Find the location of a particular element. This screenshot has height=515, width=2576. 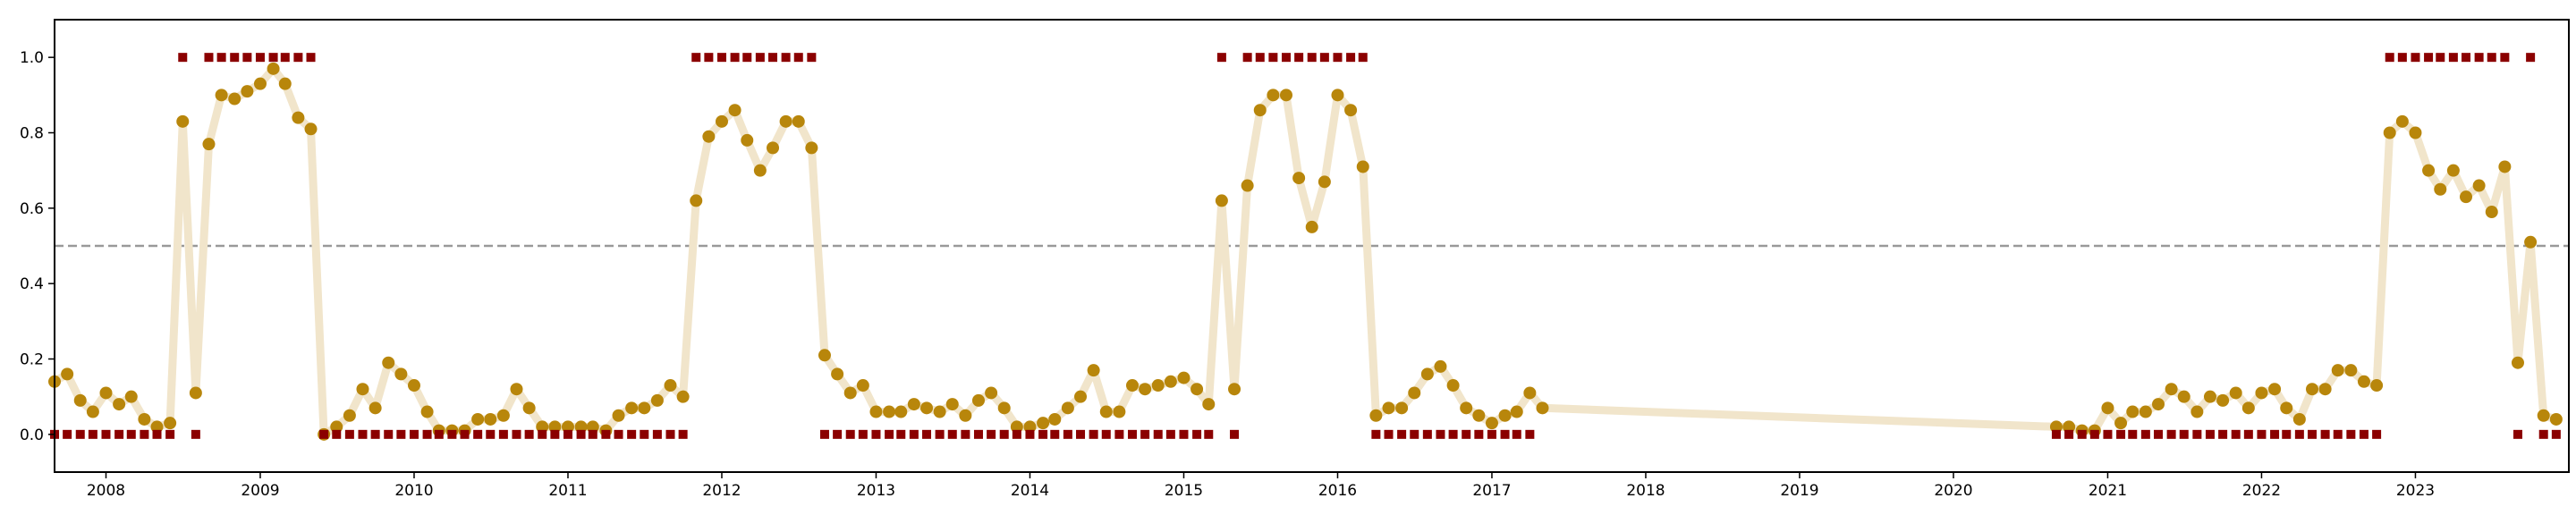

x-tick-label: 2021 is located at coordinates (2108, 491).